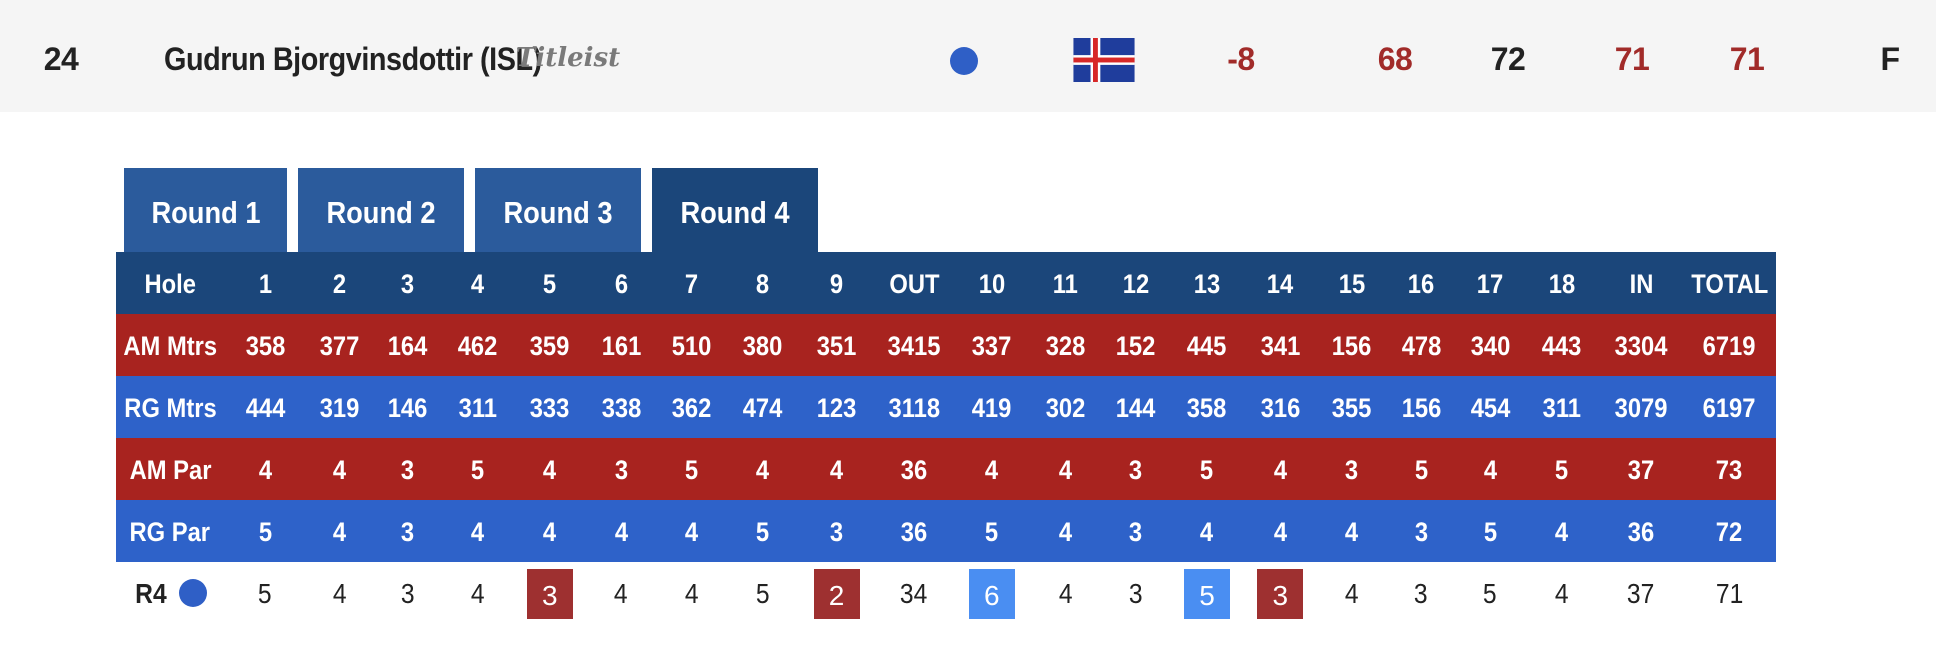  I want to click on tab-round-4: Round 4, so click(735, 210).